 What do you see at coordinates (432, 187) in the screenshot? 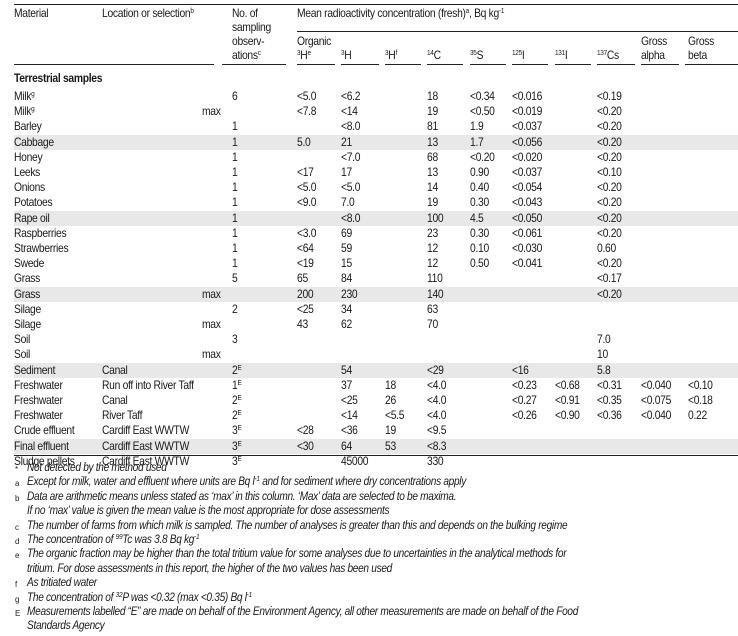
I see `value-cell: 14` at bounding box center [432, 187].